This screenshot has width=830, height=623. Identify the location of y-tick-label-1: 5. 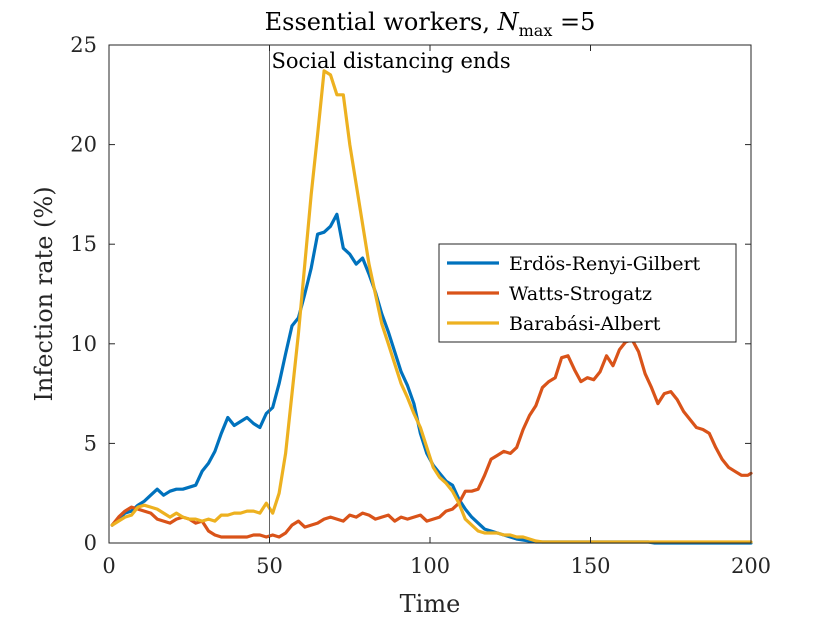
(90, 443).